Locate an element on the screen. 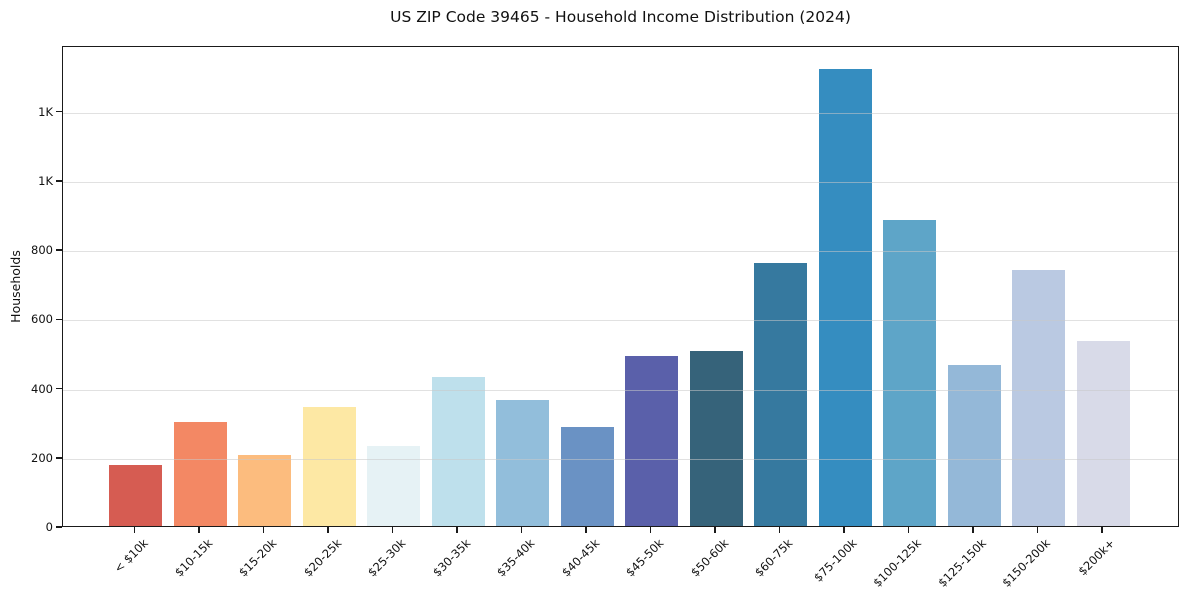  x-tick-label: $25-30k is located at coordinates (386, 558).